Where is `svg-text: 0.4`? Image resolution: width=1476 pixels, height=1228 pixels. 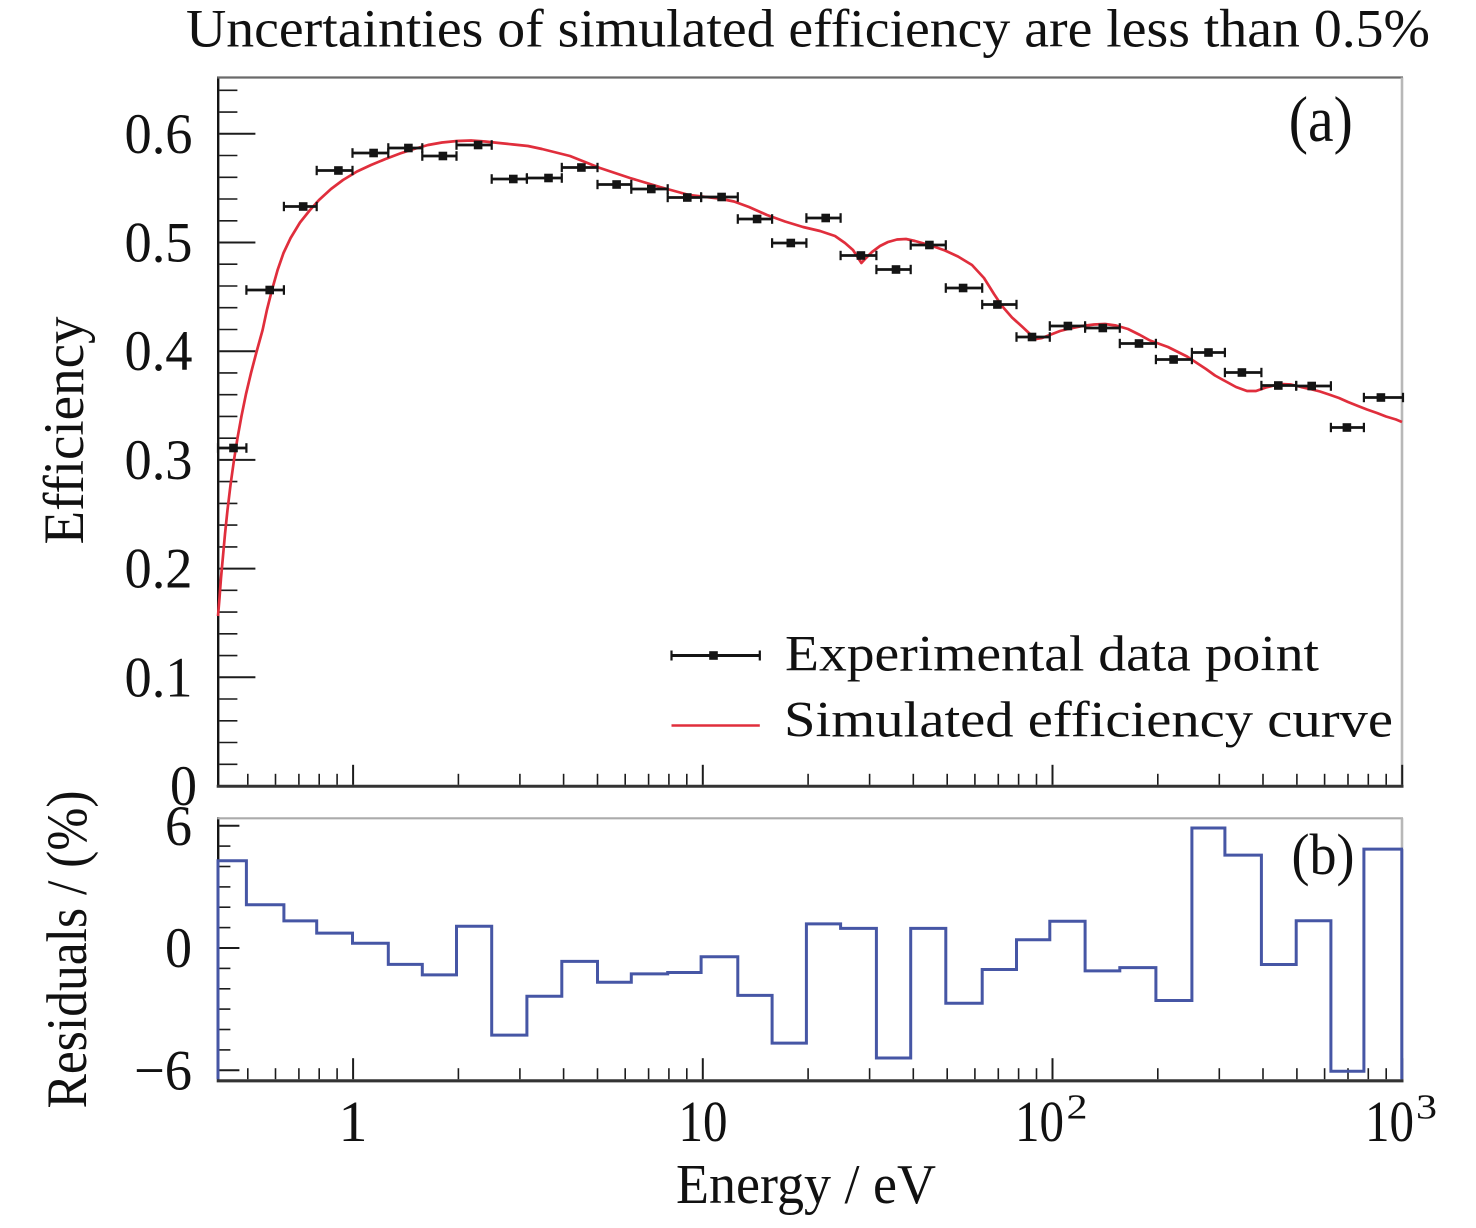 svg-text: 0.4 is located at coordinates (159, 351).